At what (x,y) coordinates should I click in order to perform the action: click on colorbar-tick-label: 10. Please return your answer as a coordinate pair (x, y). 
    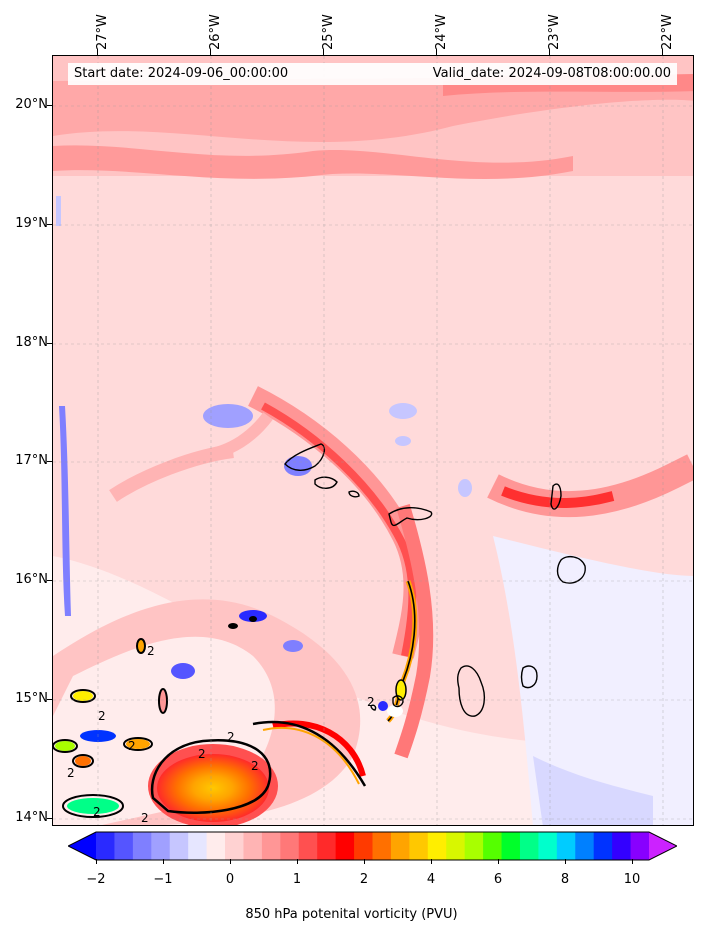
    Looking at the image, I should click on (632, 879).